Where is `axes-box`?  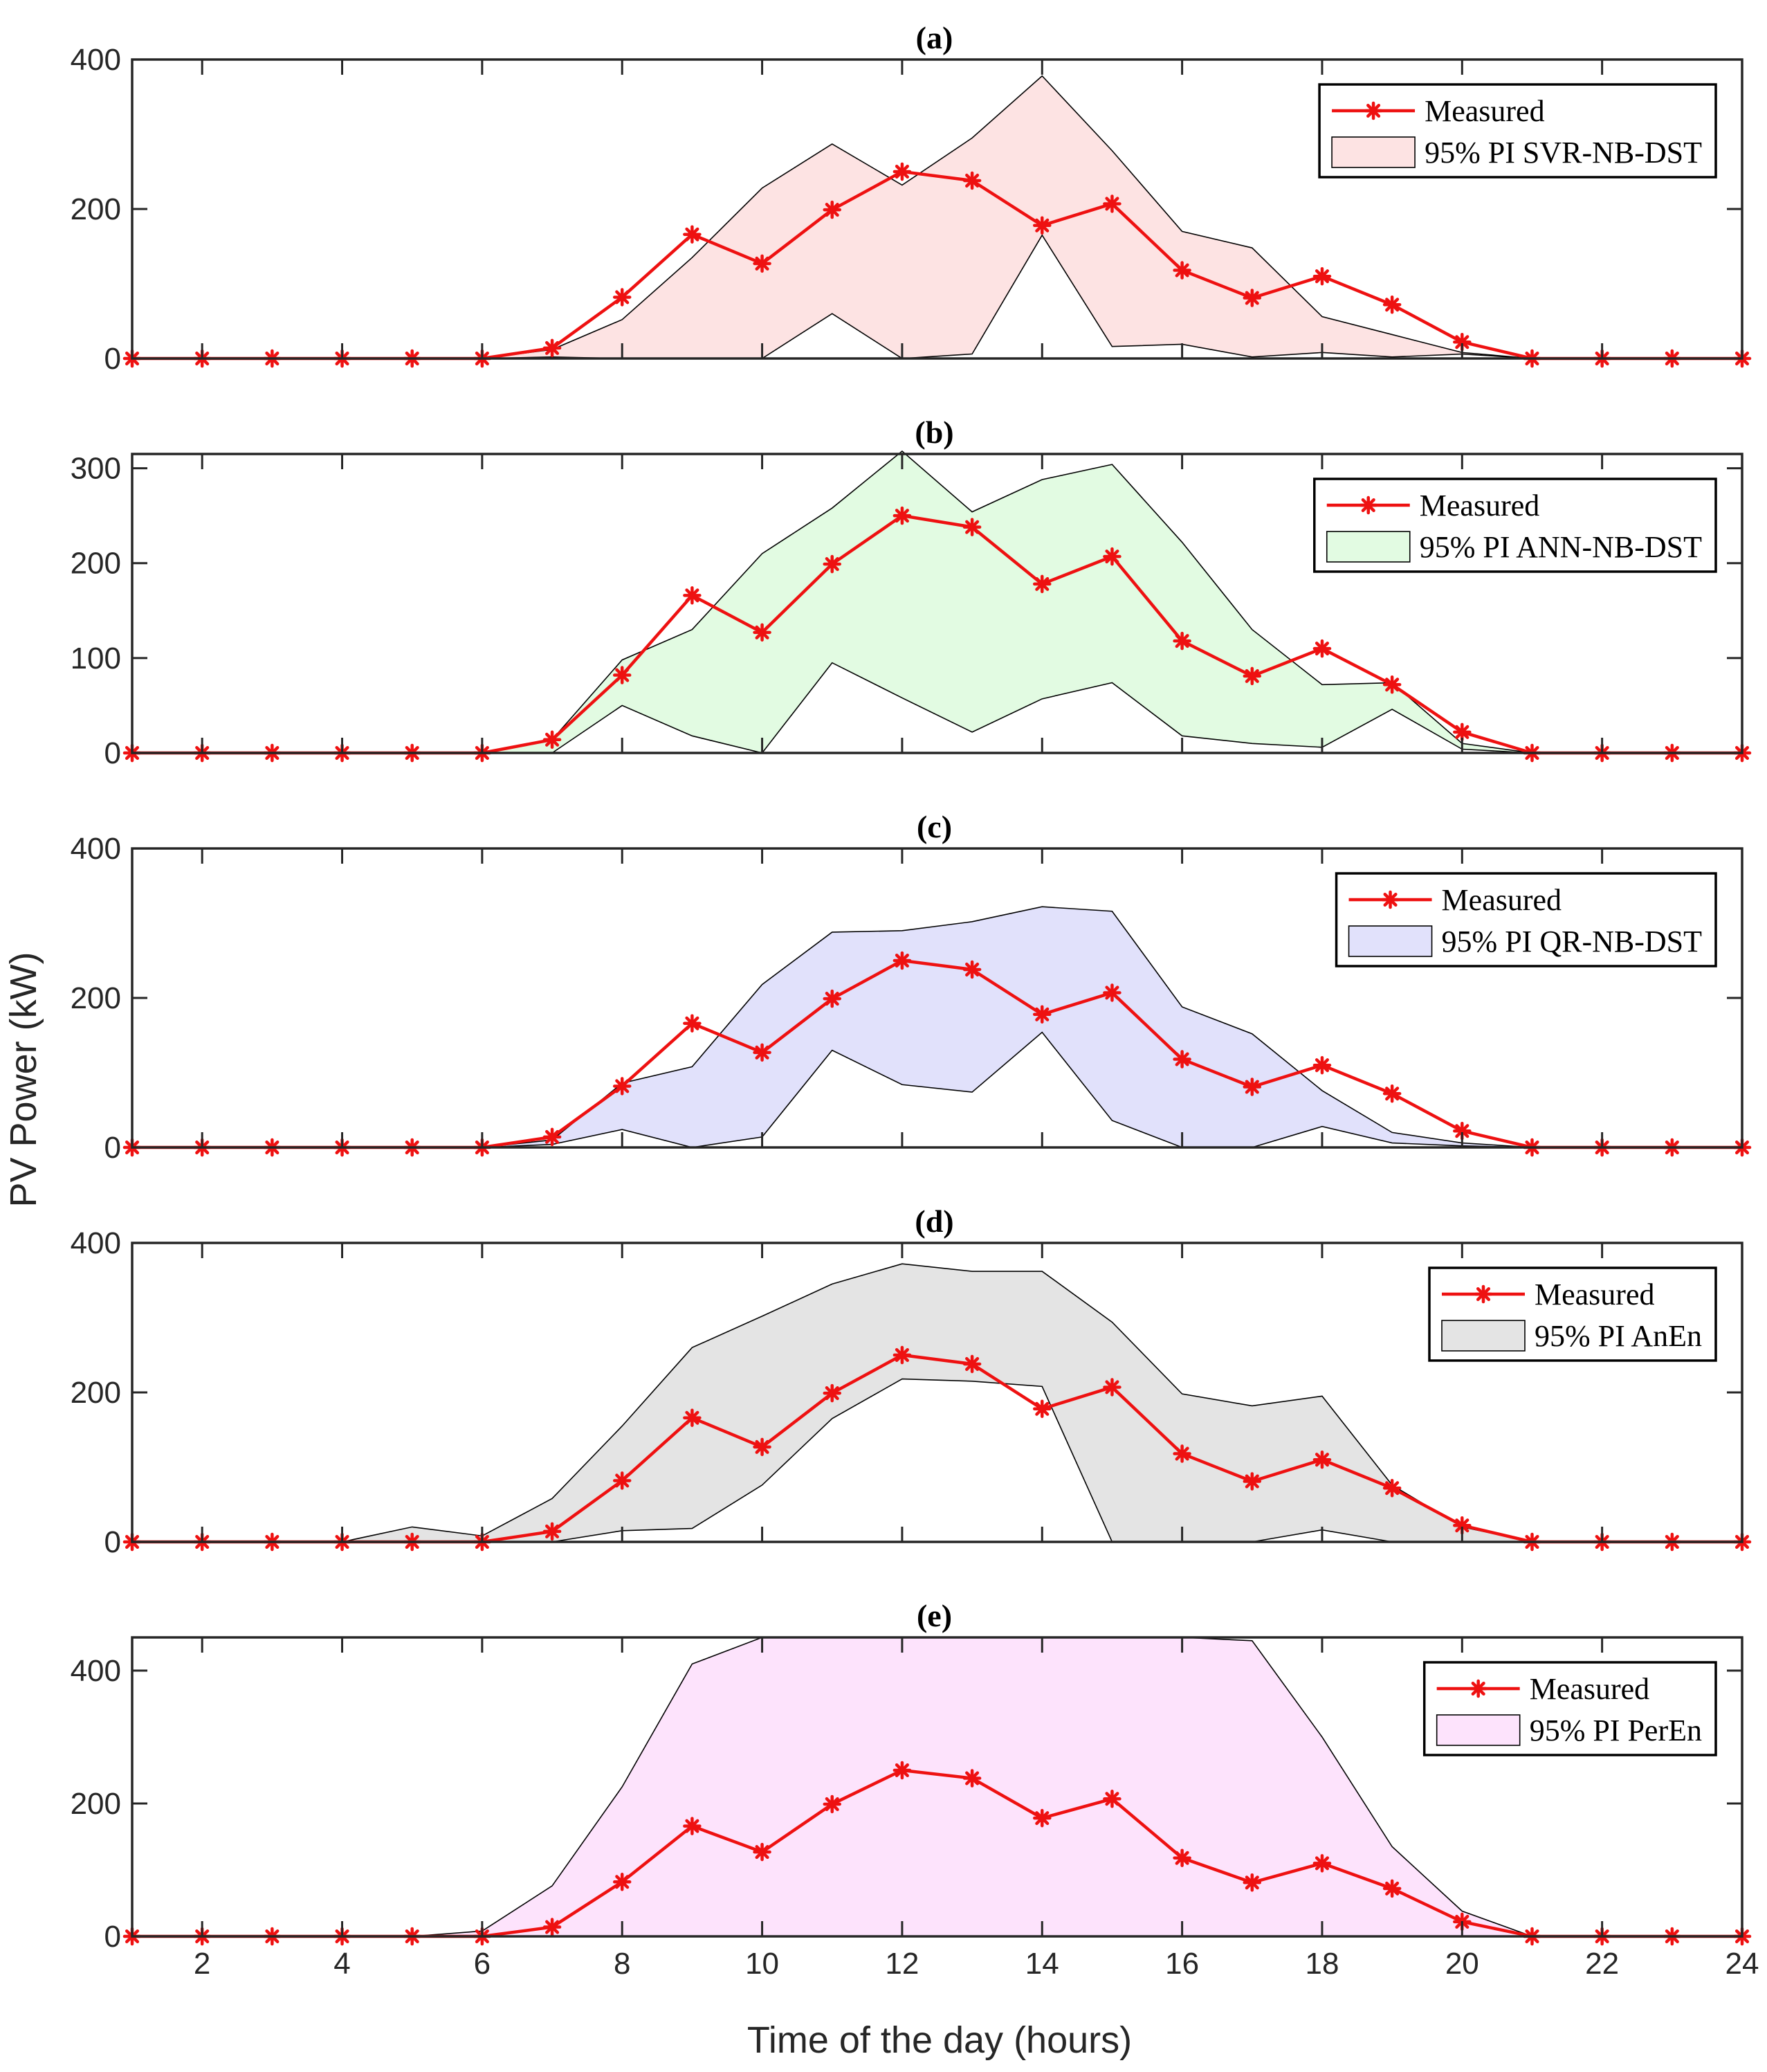
axes-box is located at coordinates (937, 1787).